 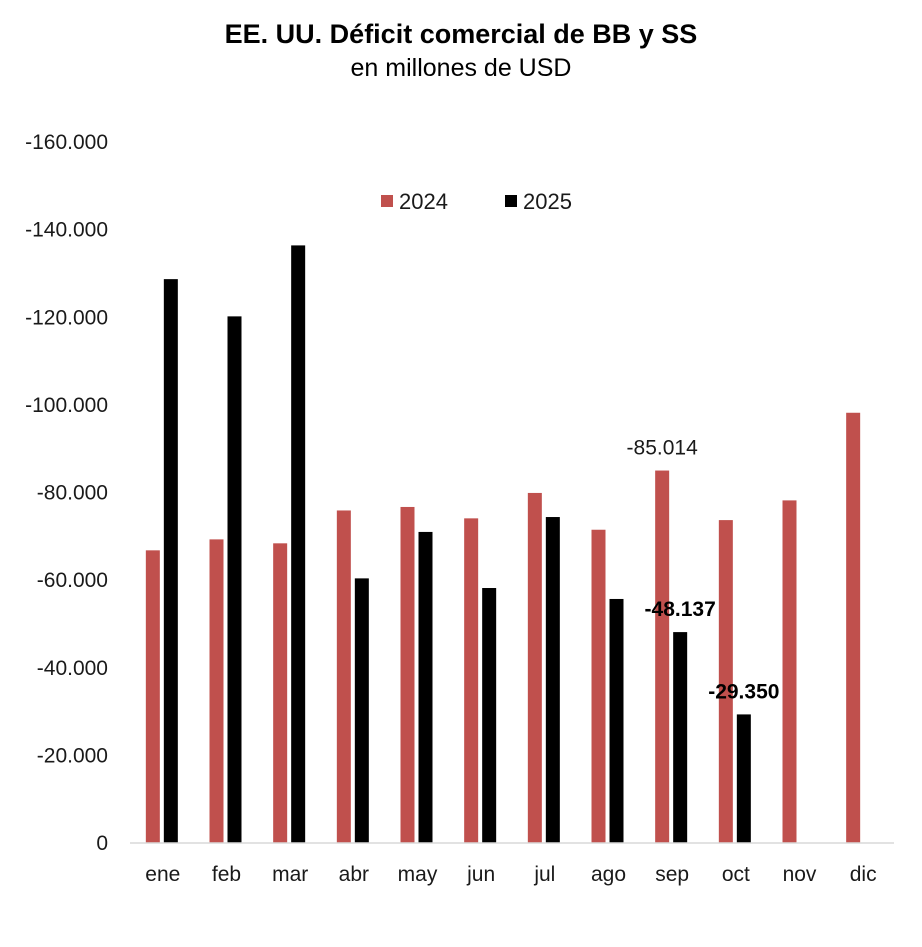 What do you see at coordinates (72, 580) in the screenshot?
I see `y-tick-label: -60.000` at bounding box center [72, 580].